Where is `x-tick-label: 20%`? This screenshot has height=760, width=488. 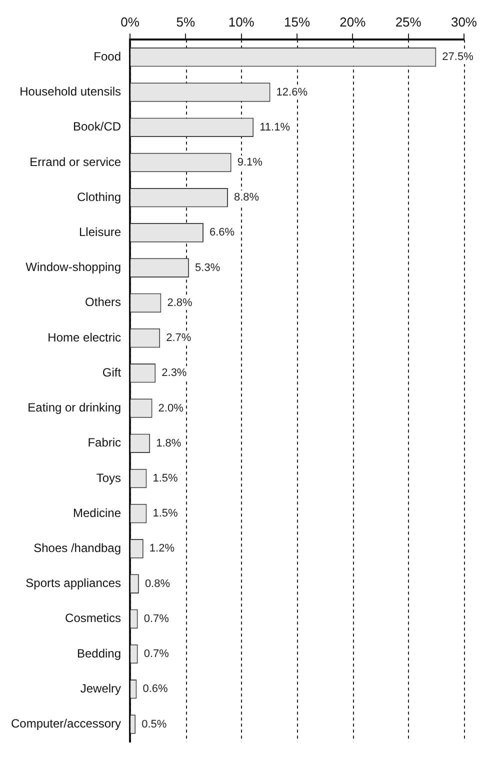
x-tick-label: 20% is located at coordinates (353, 22).